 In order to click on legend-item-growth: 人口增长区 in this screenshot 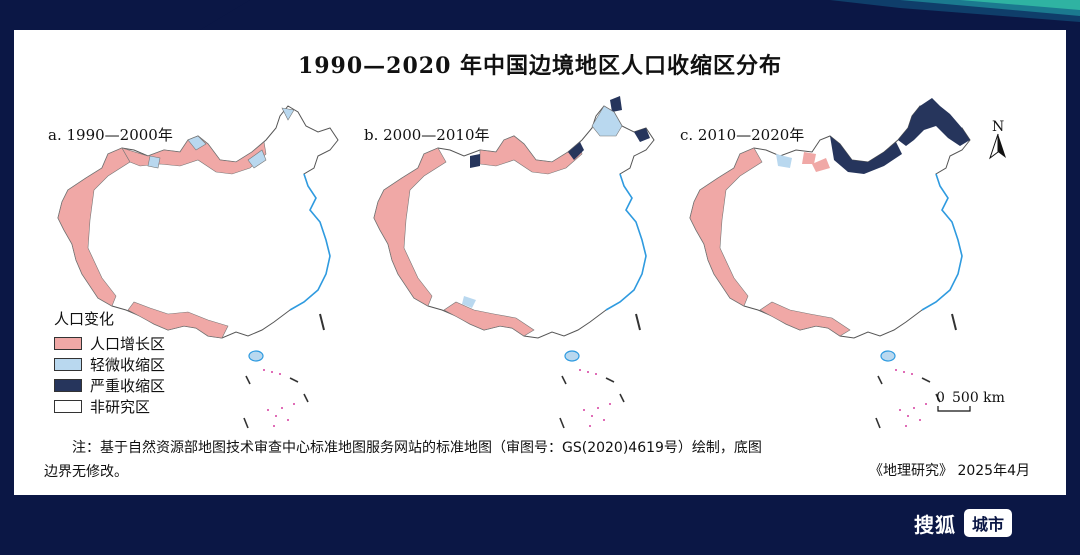, I will do `click(109, 343)`.